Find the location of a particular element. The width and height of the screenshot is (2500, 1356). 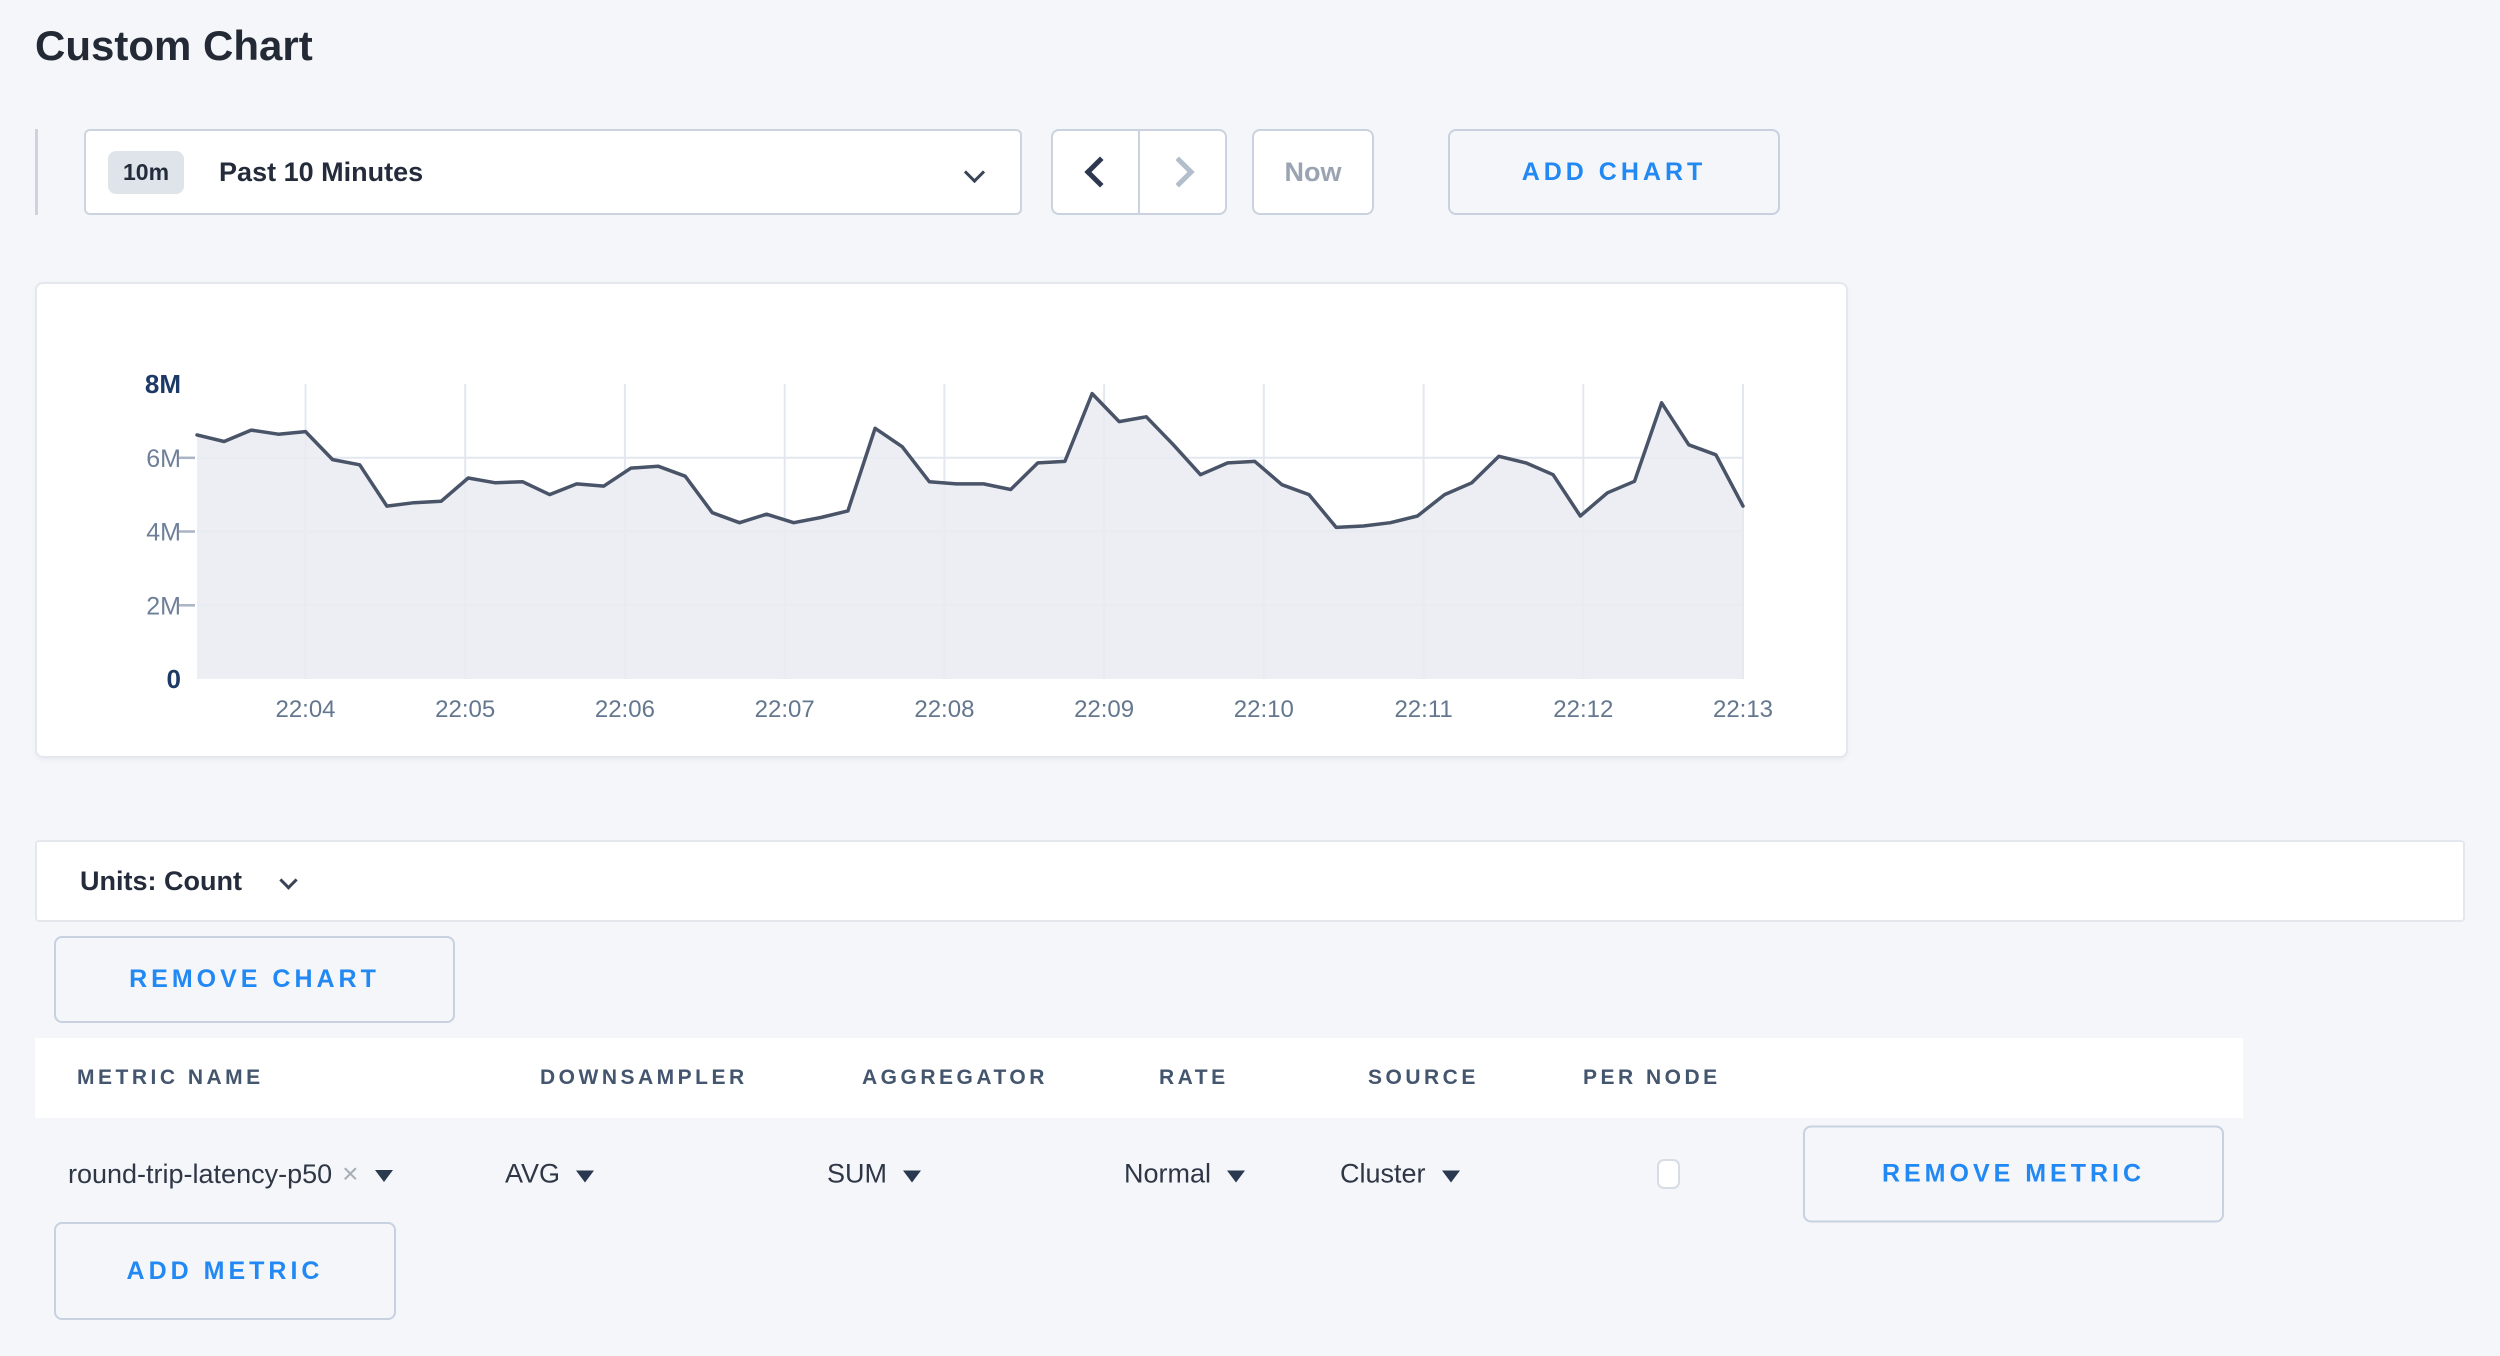

remove-metric-tag-icon: × is located at coordinates (350, 1173).